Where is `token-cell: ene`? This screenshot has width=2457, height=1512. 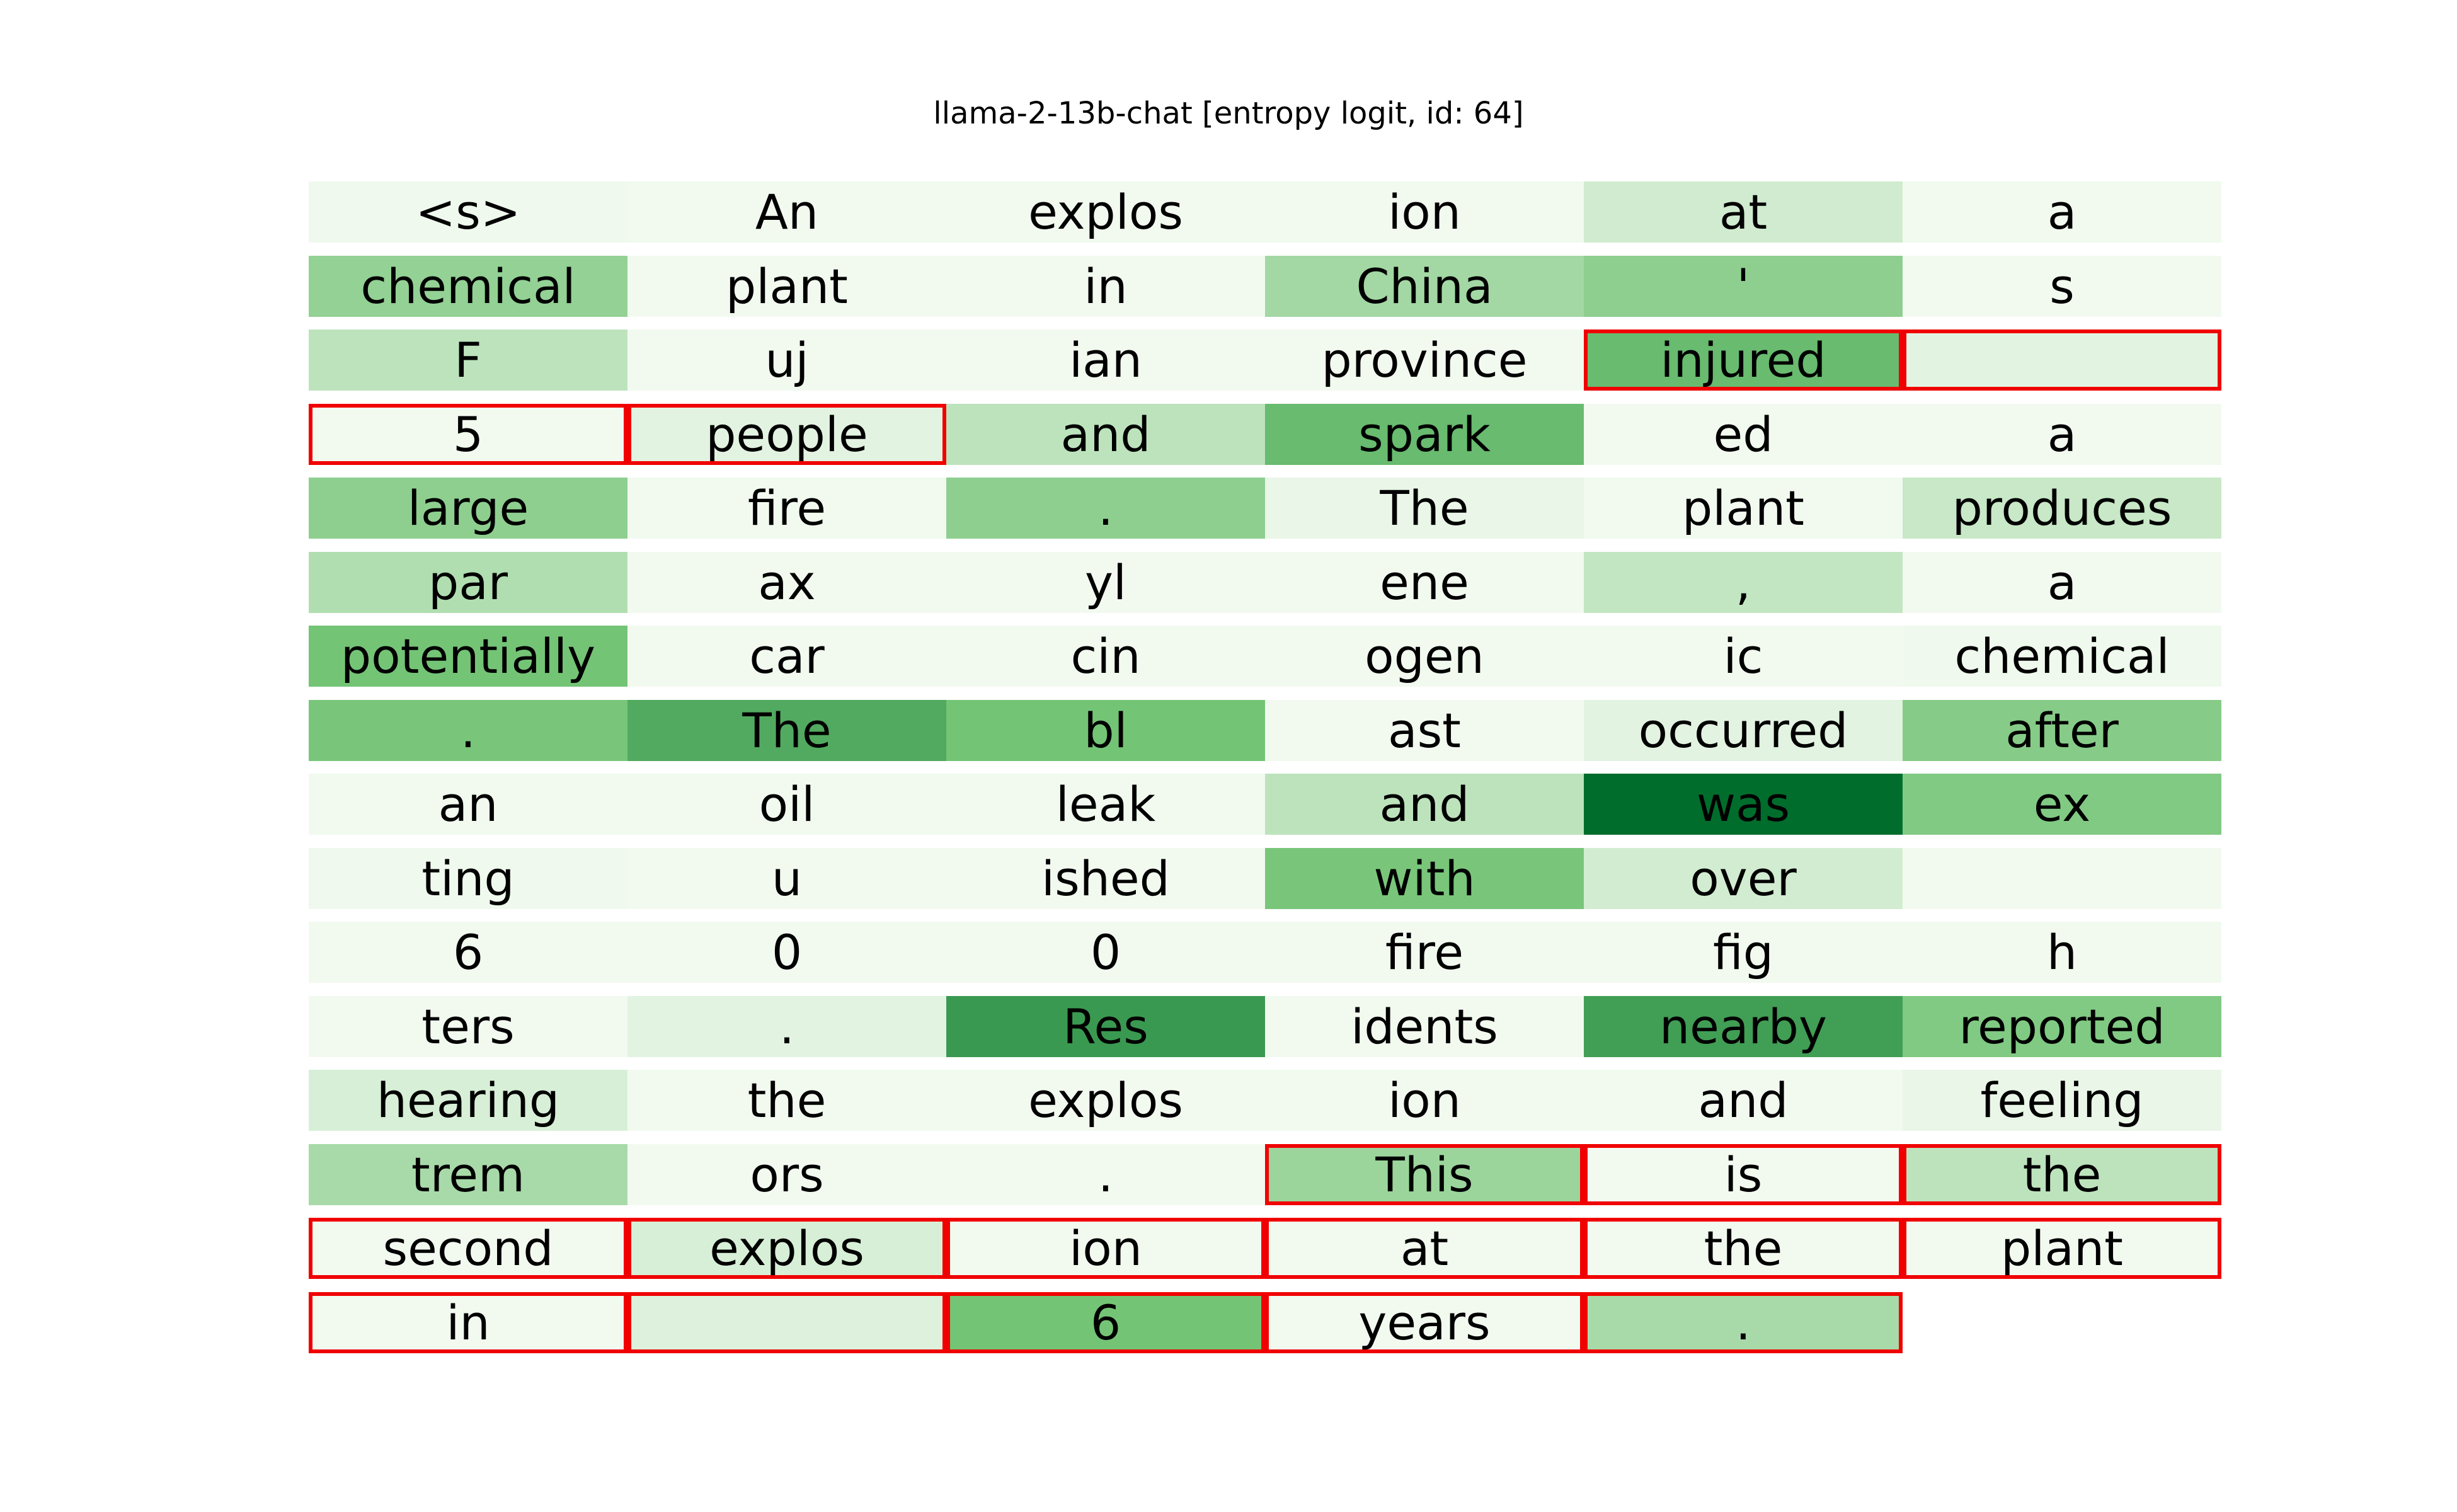
token-cell: ene is located at coordinates (1424, 582).